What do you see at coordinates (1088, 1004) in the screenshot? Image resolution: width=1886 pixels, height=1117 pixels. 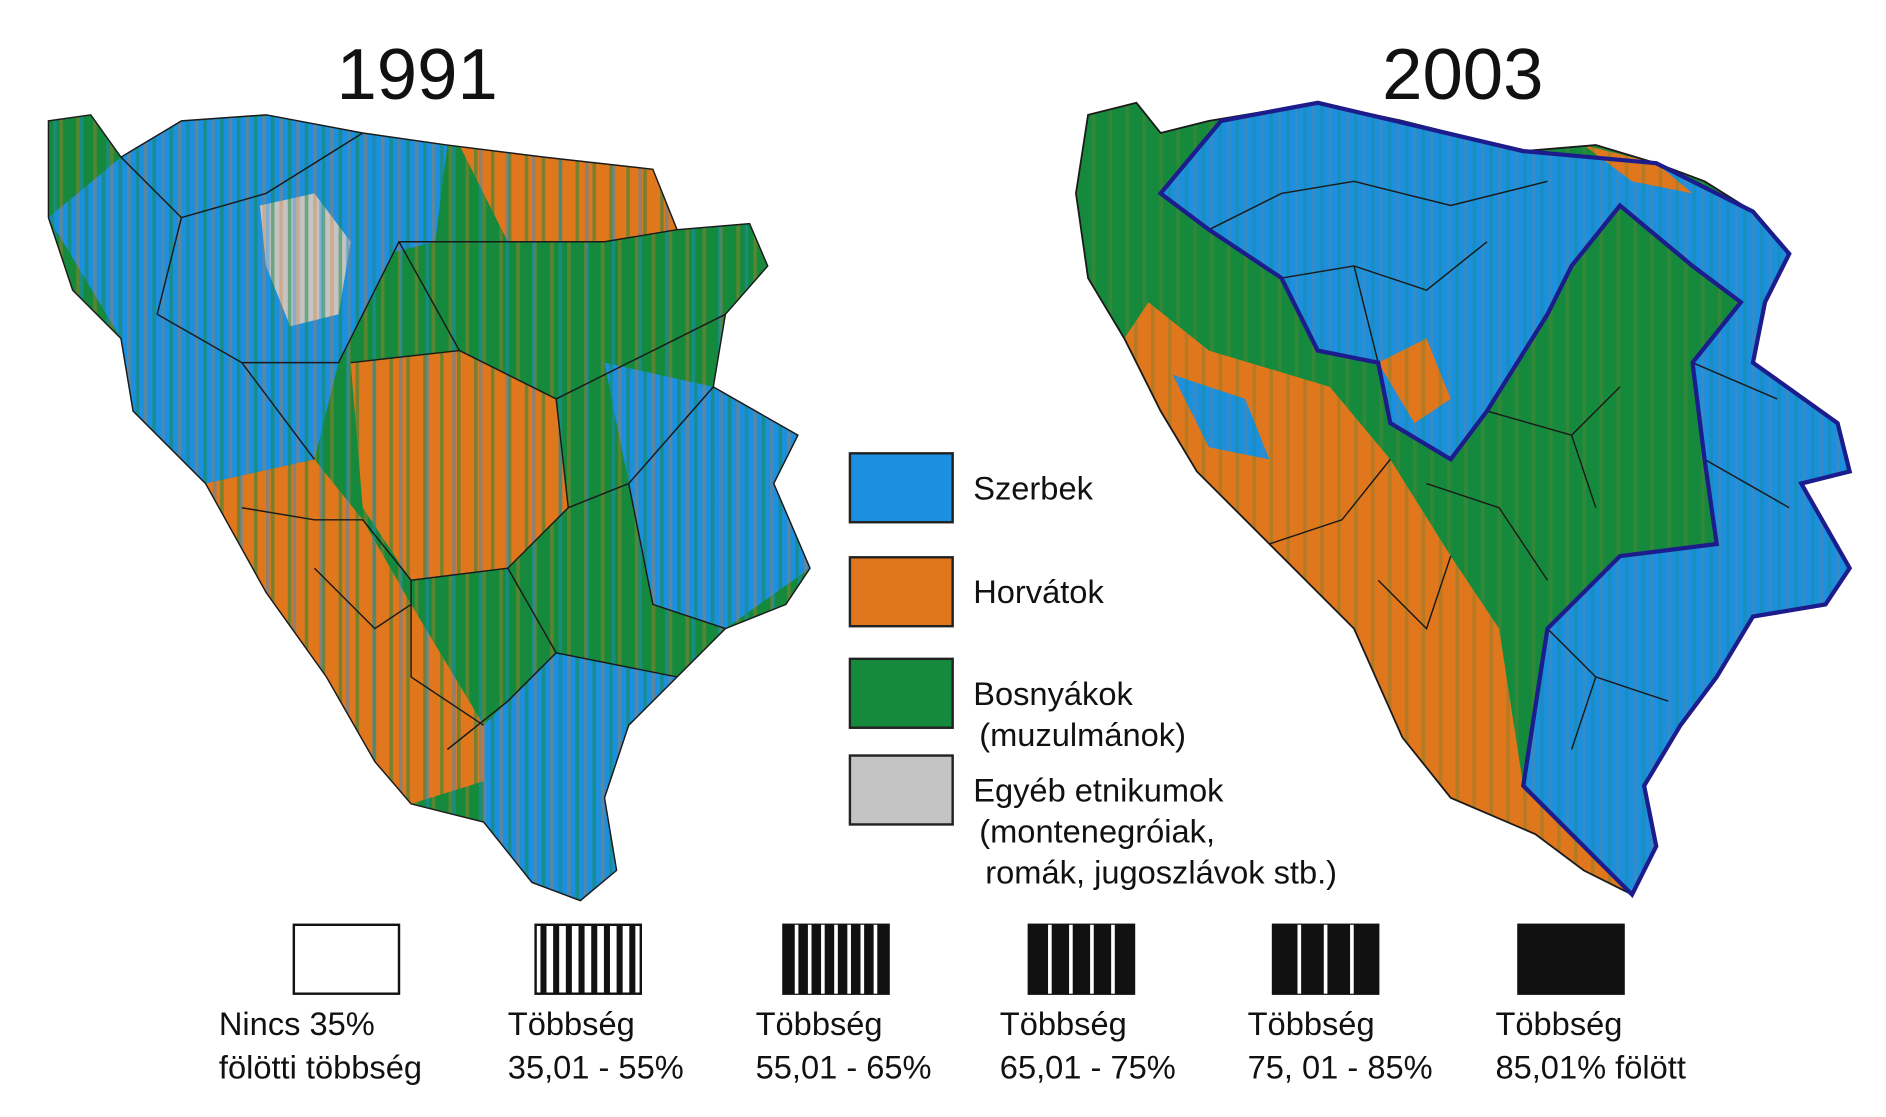 I see `pattern-item: Többség 65,01 - 75%` at bounding box center [1088, 1004].